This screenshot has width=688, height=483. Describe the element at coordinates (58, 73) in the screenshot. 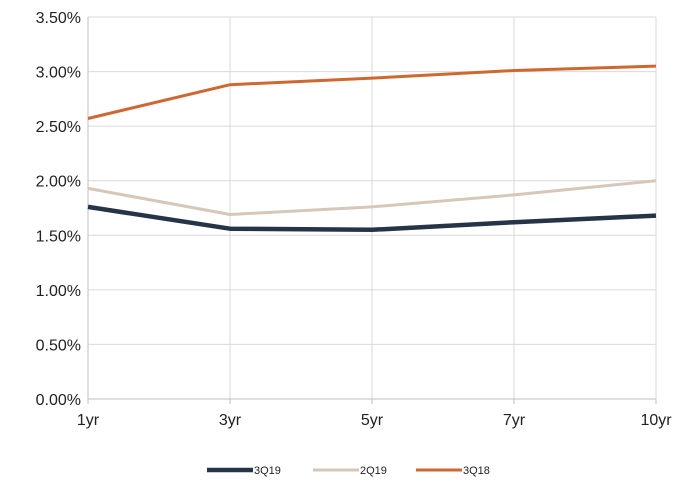

I see `y-tick-label: 3.00%` at that location.